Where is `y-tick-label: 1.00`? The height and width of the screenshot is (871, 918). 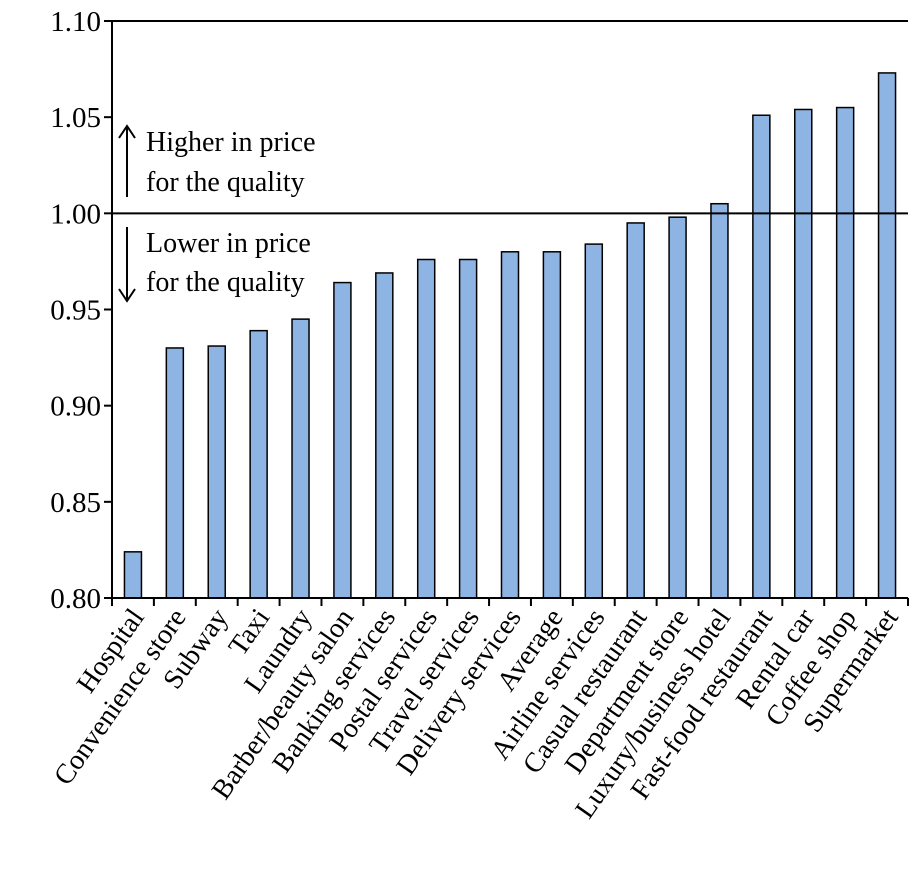 y-tick-label: 1.00 is located at coordinates (75, 214).